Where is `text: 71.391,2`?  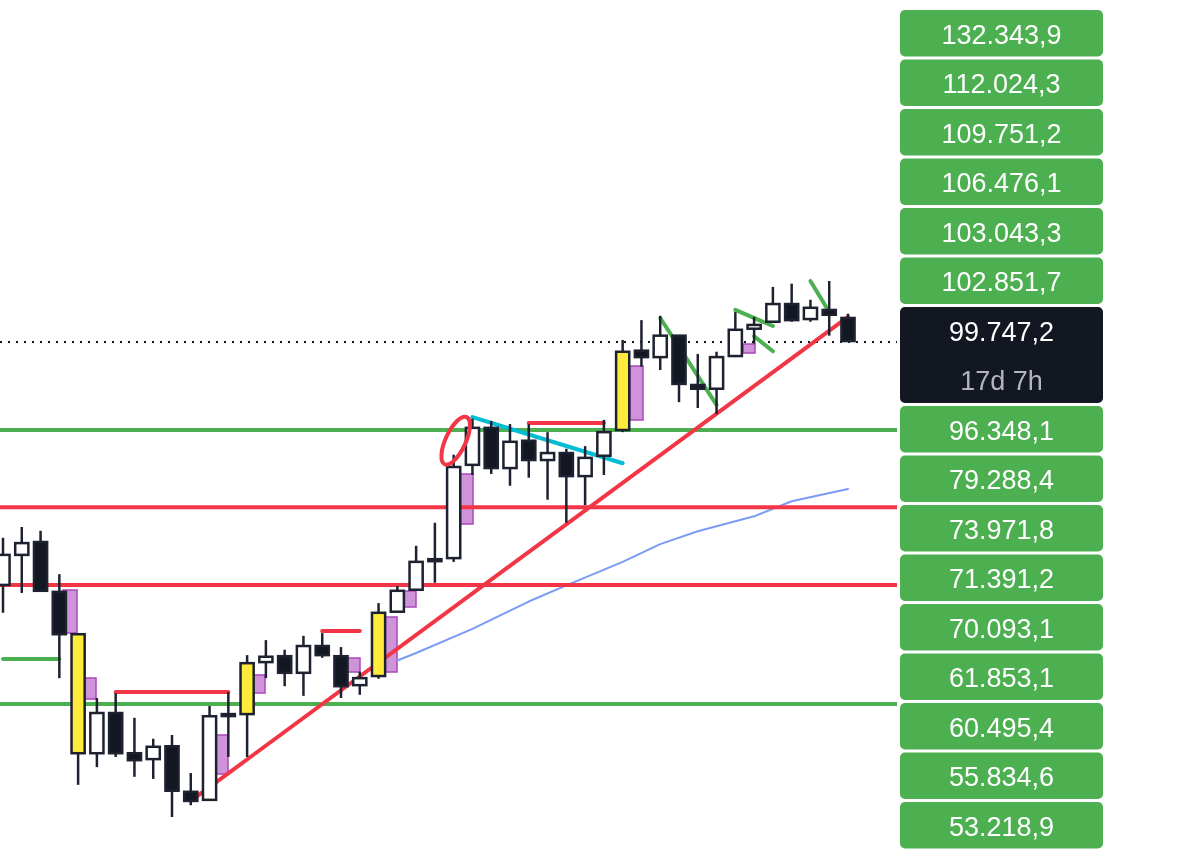
text: 71.391,2 is located at coordinates (1001, 579).